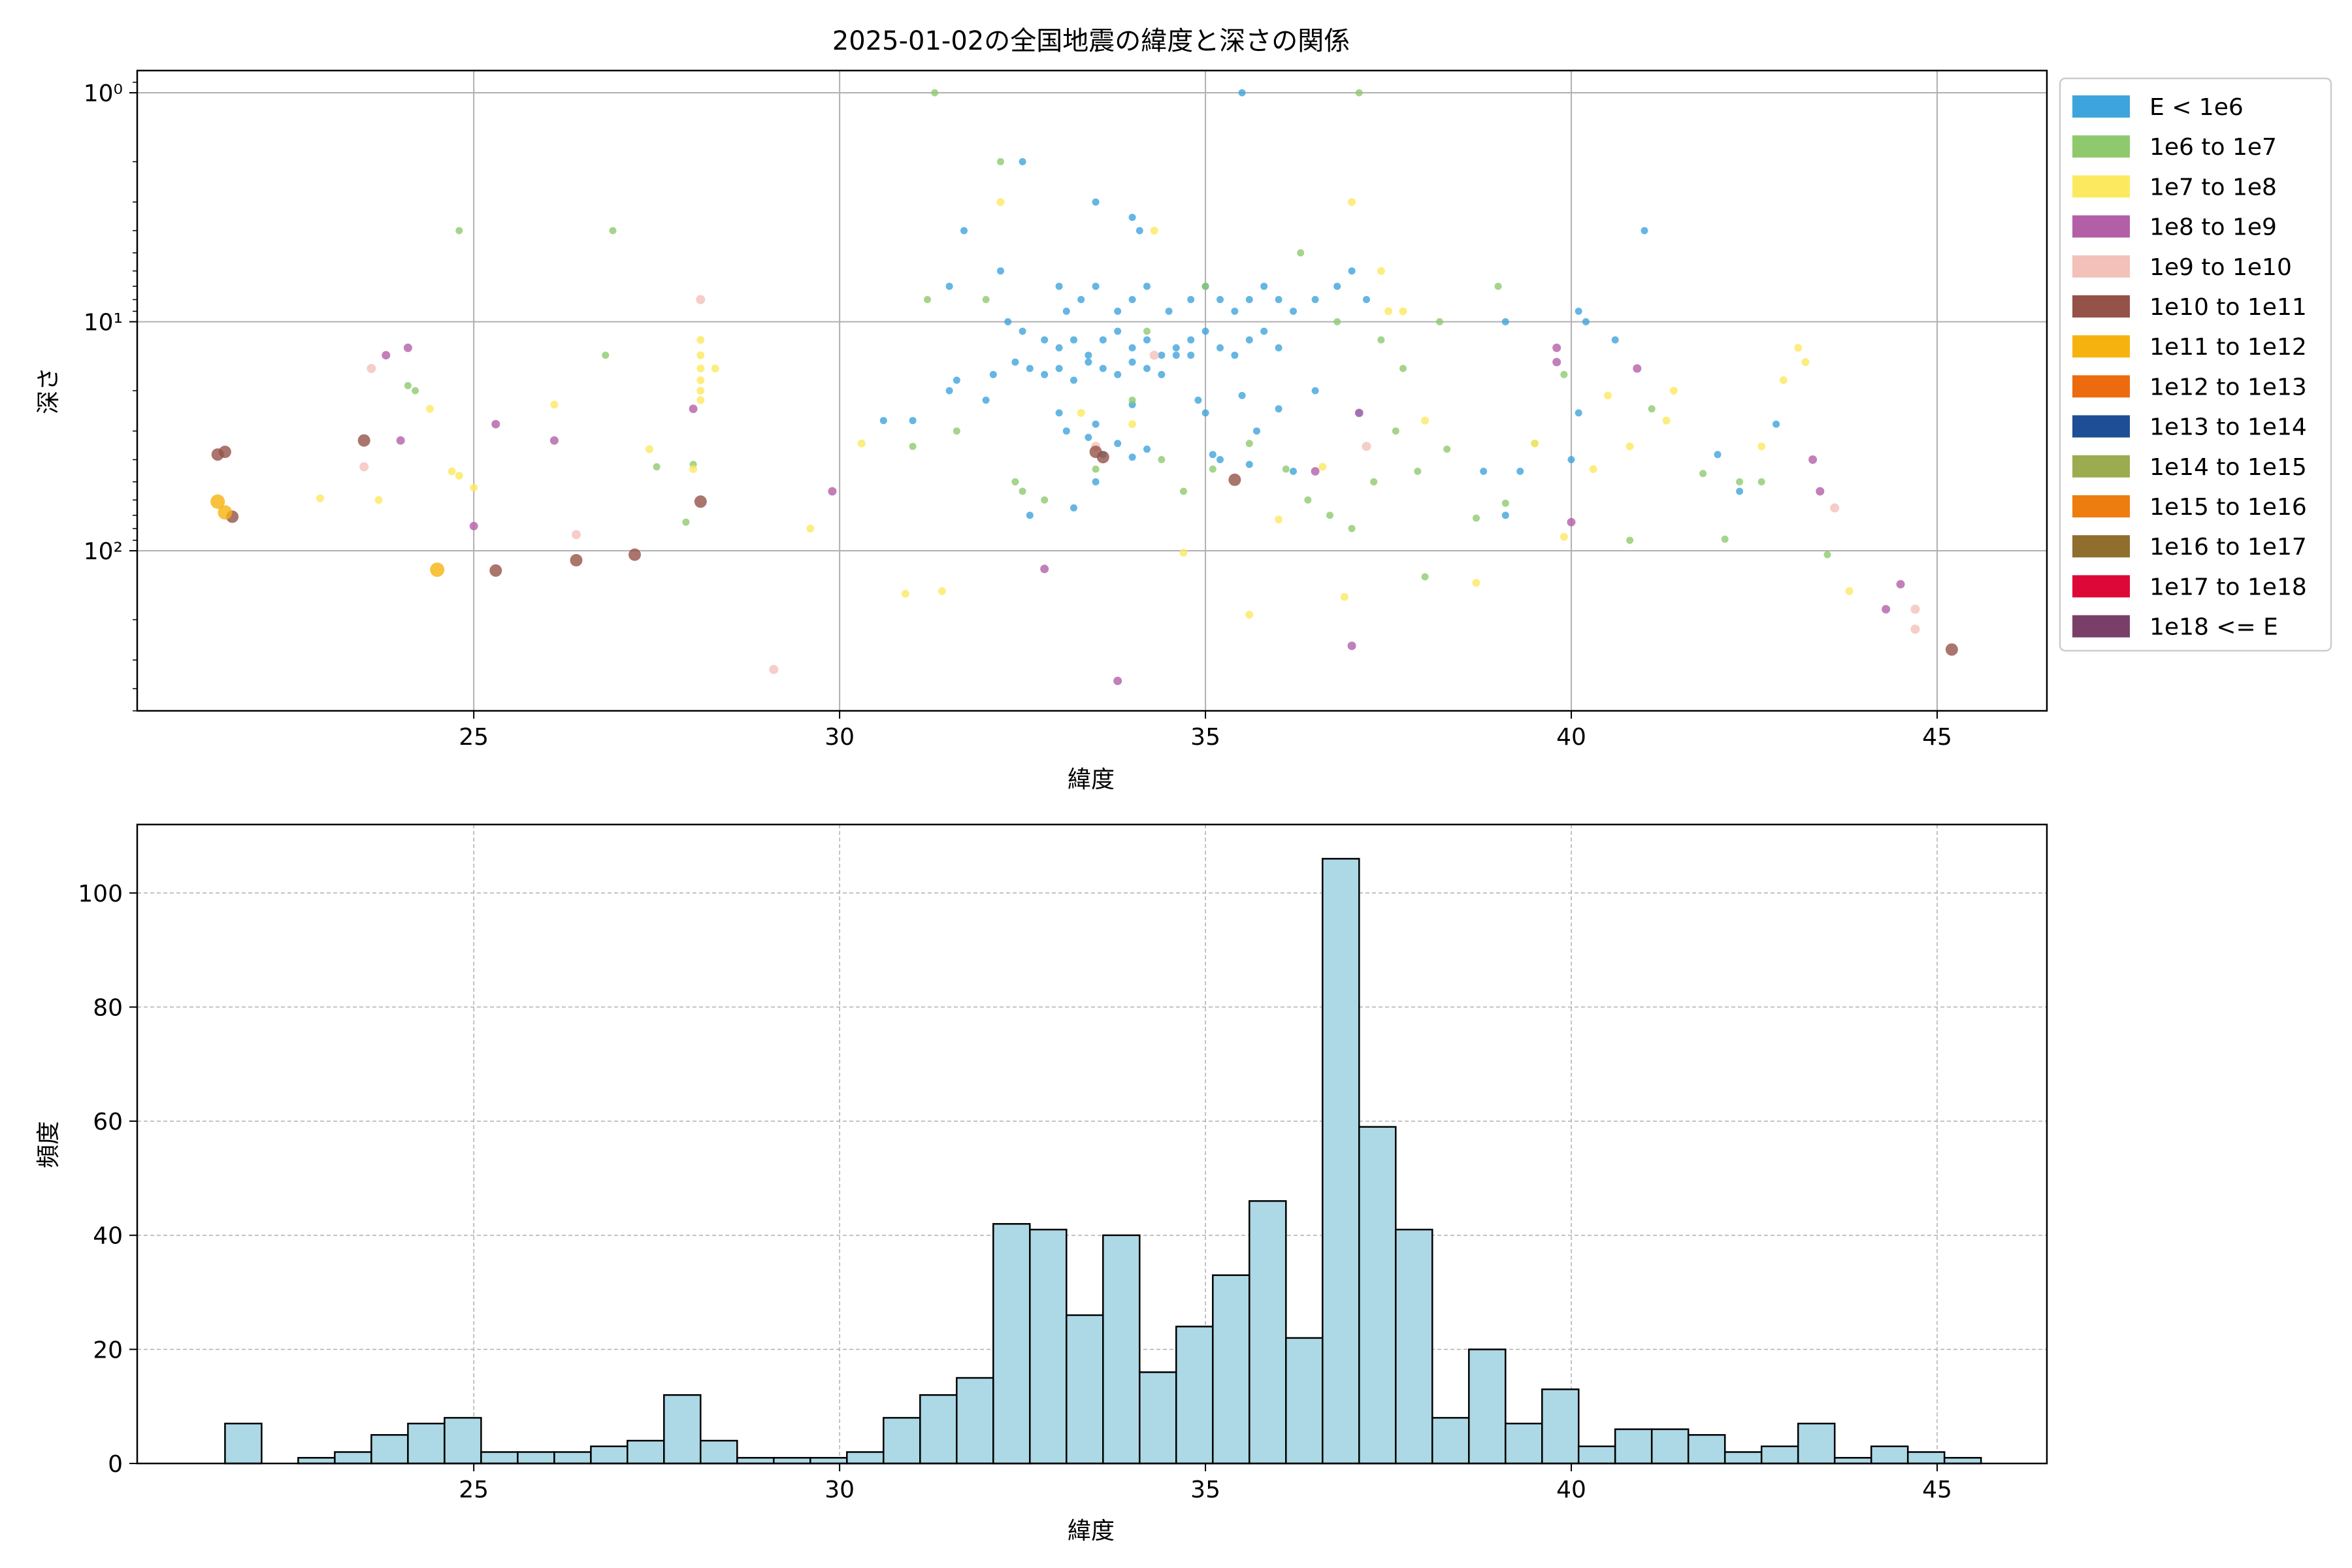  I want to click on legend-frame, so click(2195, 364).